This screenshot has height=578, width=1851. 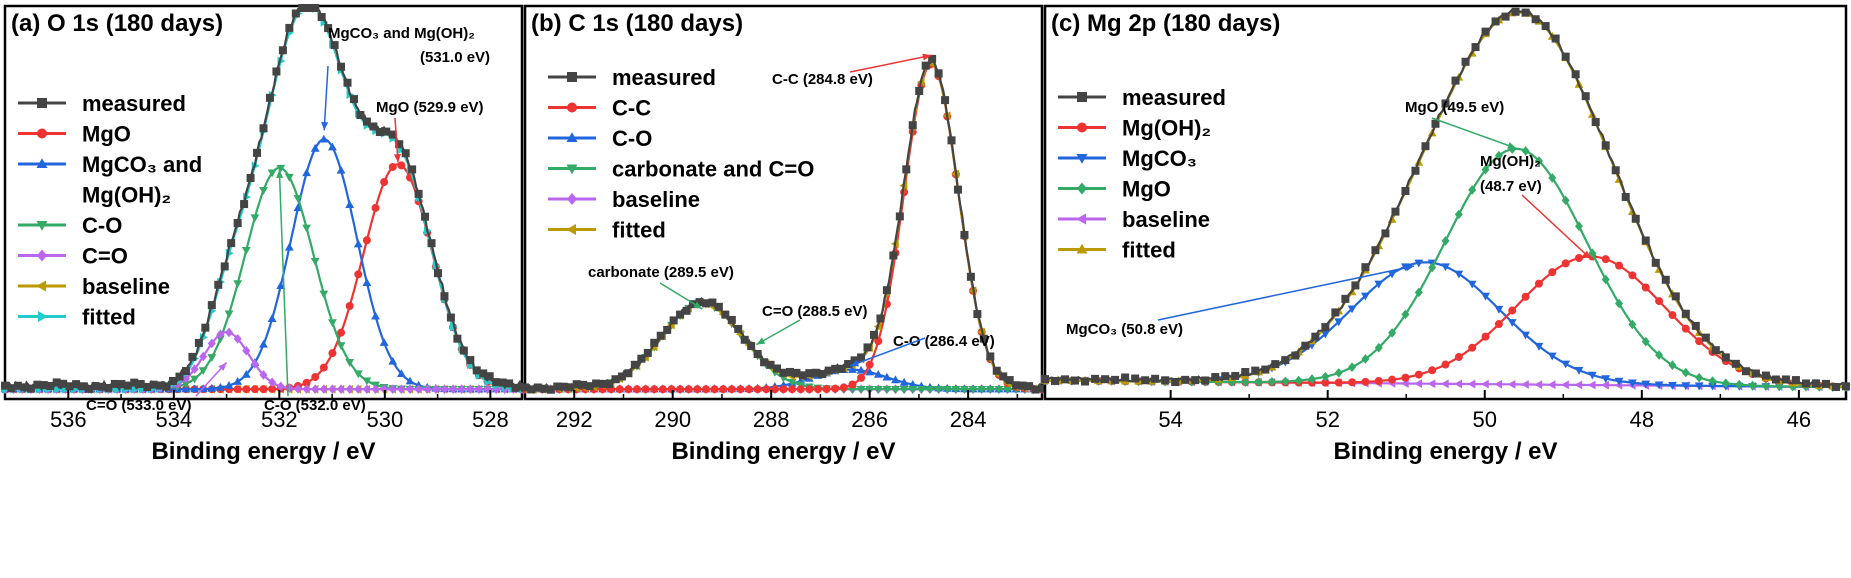 What do you see at coordinates (1146, 189) in the screenshot?
I see `legend-label: MgO` at bounding box center [1146, 189].